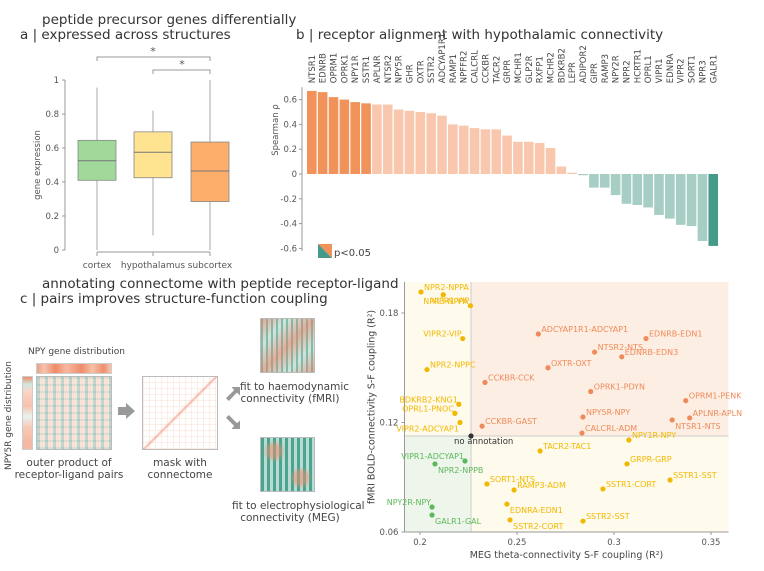 The width and height of the screenshot is (764, 571). What do you see at coordinates (682, 70) in the screenshot?
I see `bar-label: VIPR2` at bounding box center [682, 70].